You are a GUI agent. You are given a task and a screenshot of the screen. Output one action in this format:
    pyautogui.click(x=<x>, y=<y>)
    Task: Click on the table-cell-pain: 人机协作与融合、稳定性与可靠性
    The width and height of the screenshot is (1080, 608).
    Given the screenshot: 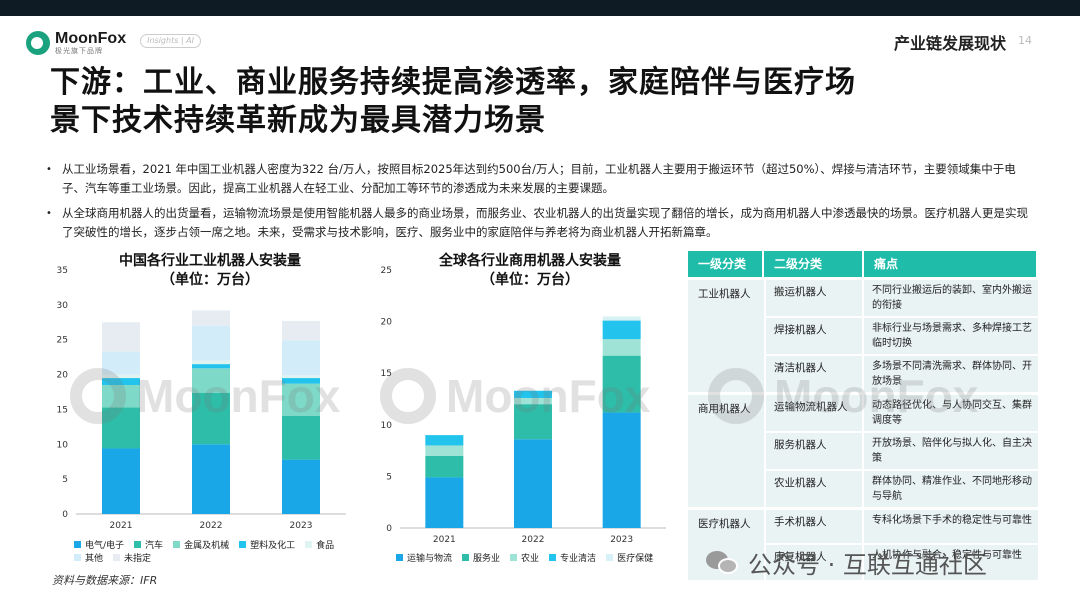 What is the action you would take?
    pyautogui.click(x=947, y=555)
    